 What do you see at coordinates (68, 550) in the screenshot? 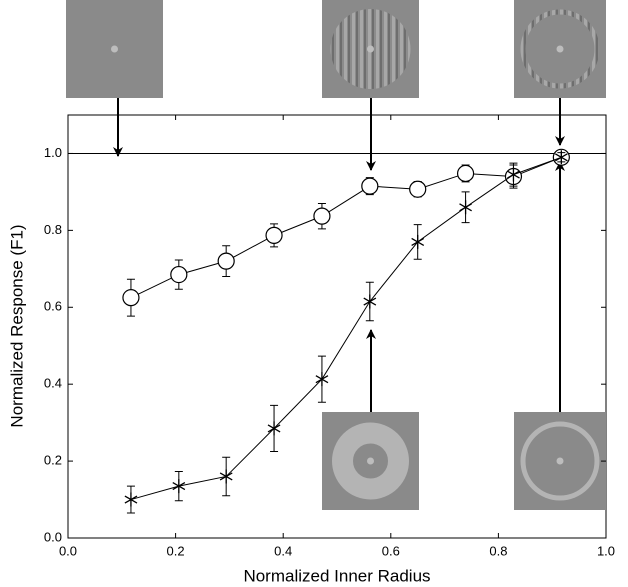
I see `x-tick-label: 0.0` at bounding box center [68, 550].